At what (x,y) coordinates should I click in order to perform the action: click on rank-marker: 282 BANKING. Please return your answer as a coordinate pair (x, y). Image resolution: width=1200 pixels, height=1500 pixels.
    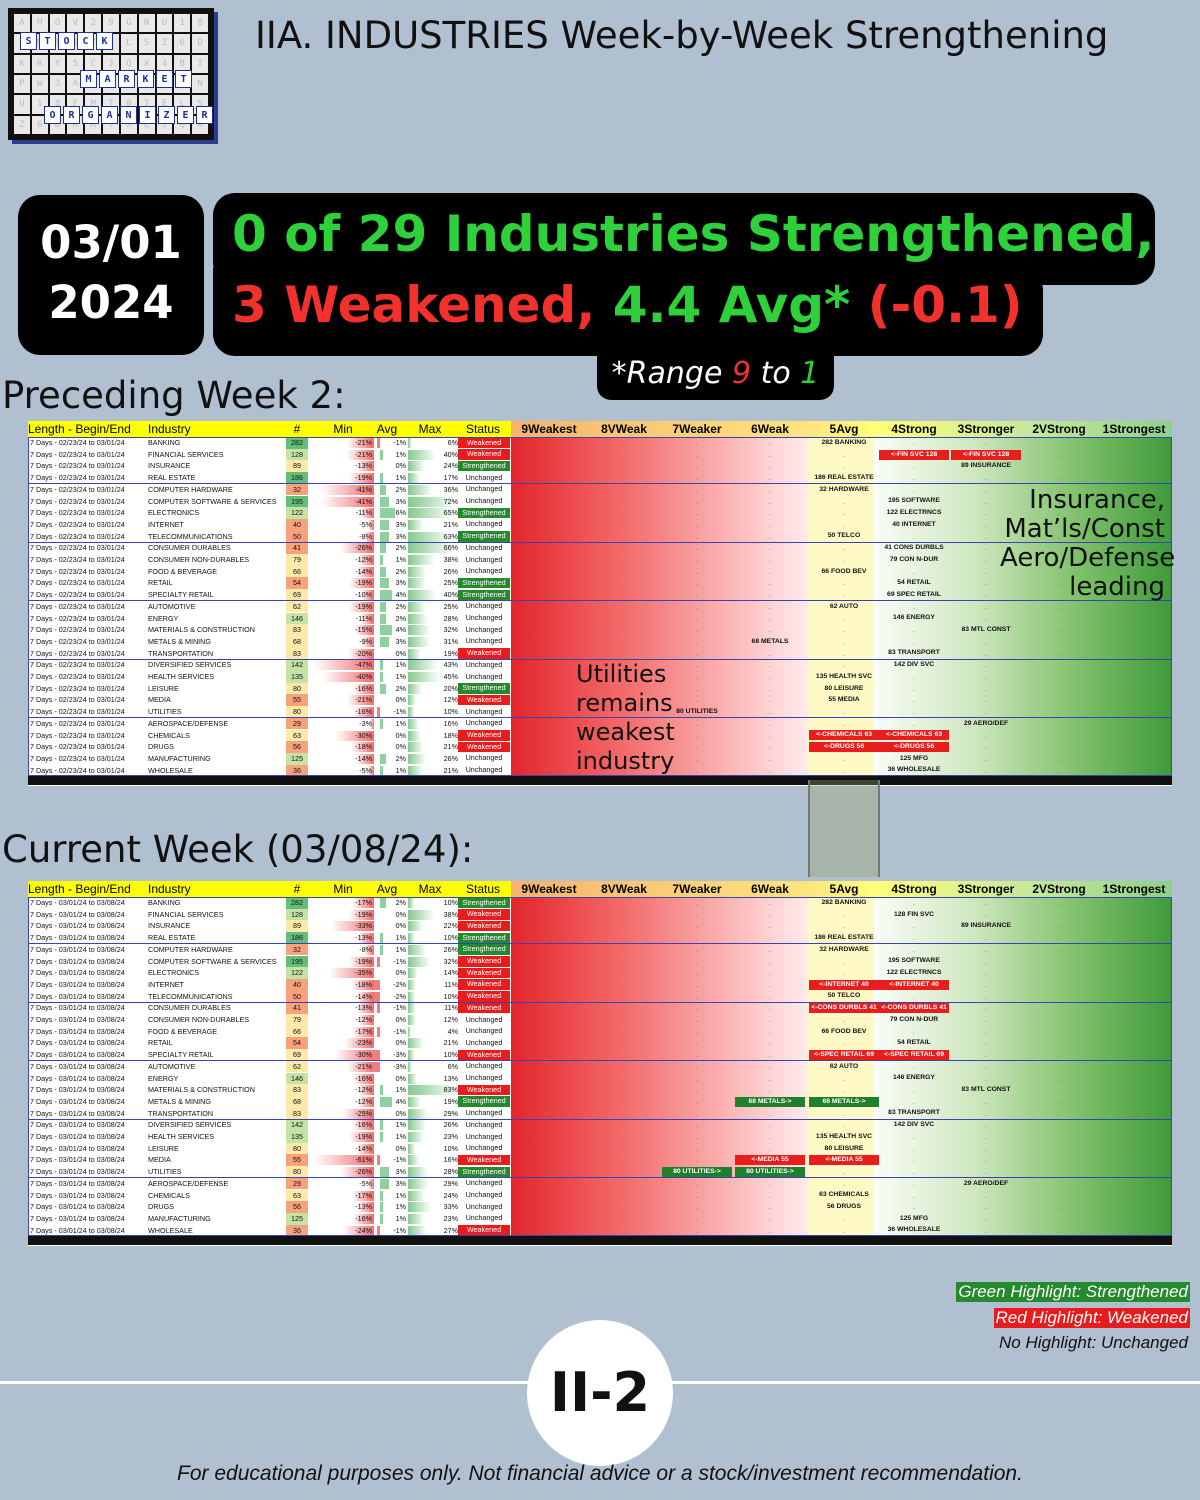
    Looking at the image, I should click on (844, 902).